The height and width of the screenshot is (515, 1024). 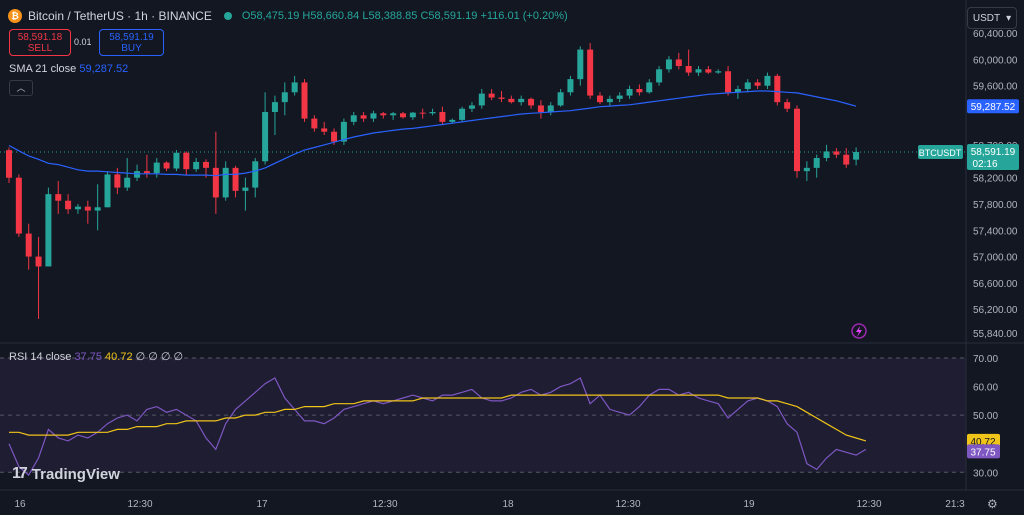 I want to click on chevron-down-icon: ▾, so click(x=1009, y=18).